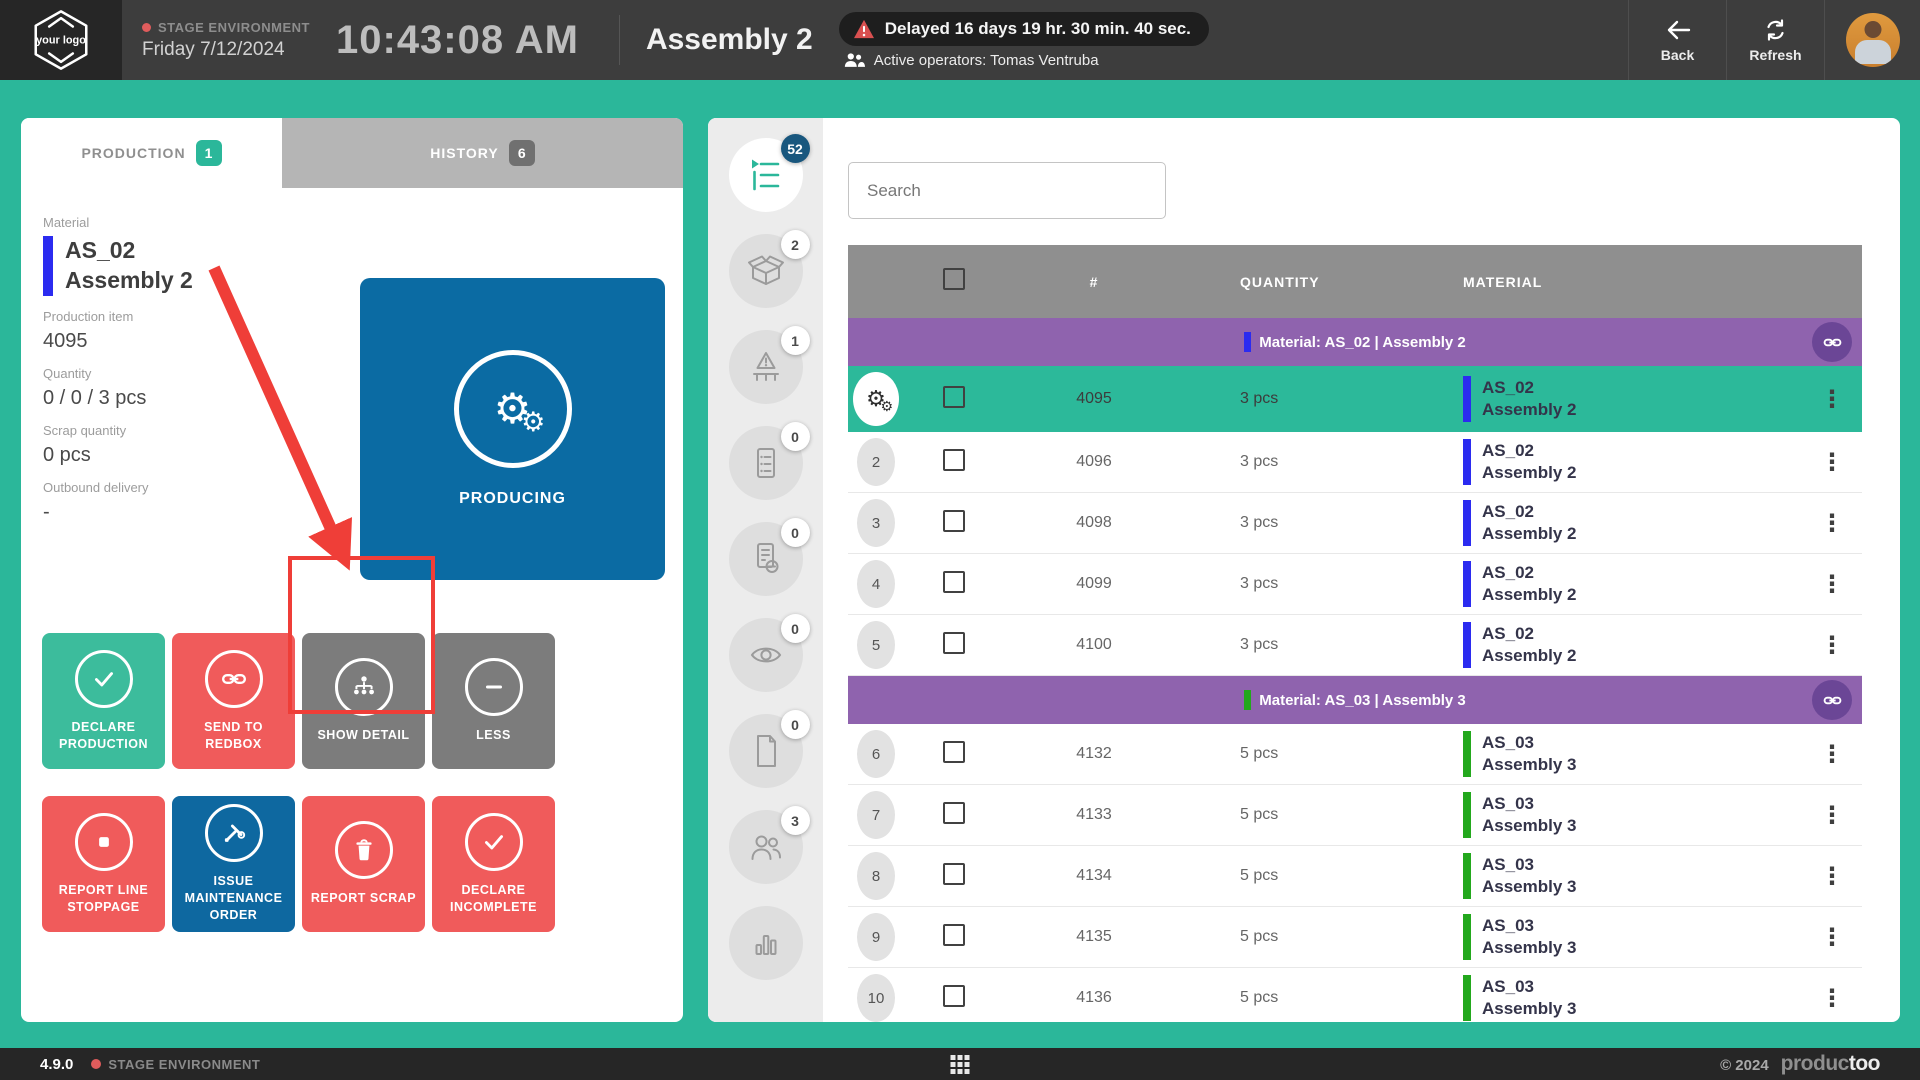 The width and height of the screenshot is (1920, 1080). I want to click on statistics-icon, so click(765, 945).